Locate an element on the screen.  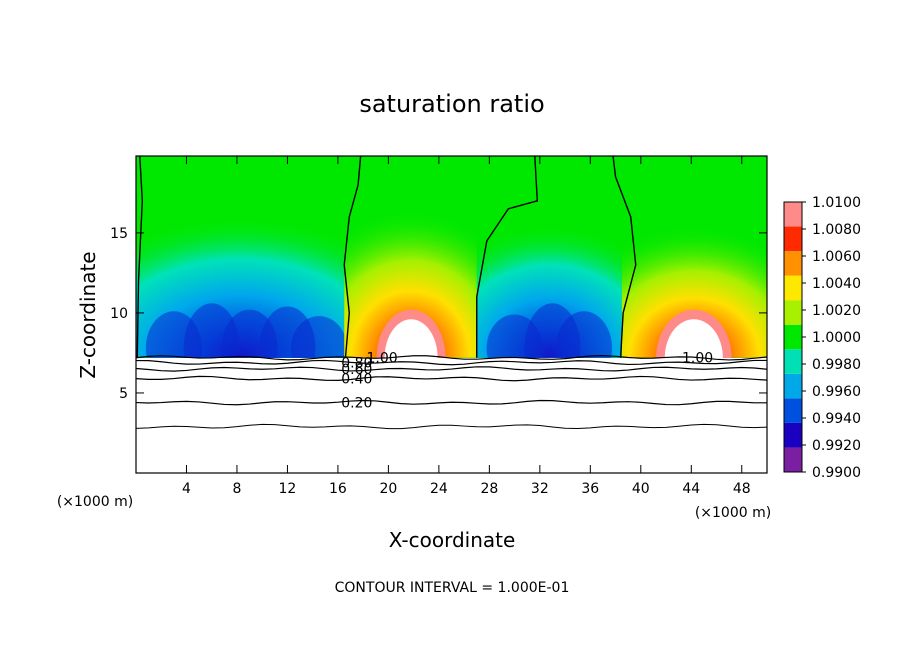
colorbar-tick-label: 0.9980 is located at coordinates (836, 365).